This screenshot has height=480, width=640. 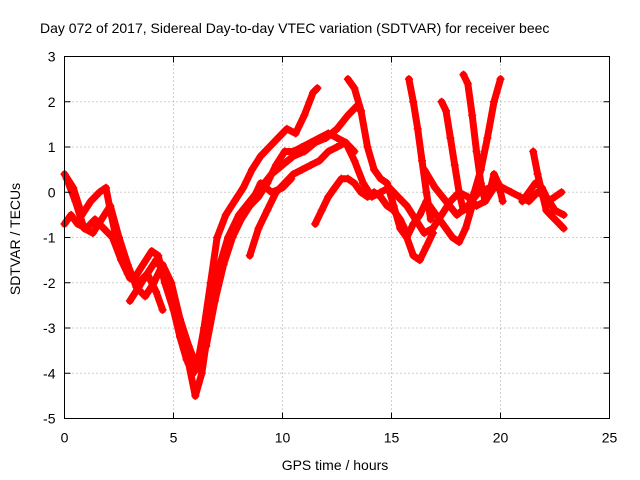 What do you see at coordinates (610, 438) in the screenshot?
I see `x-tick-label: 25` at bounding box center [610, 438].